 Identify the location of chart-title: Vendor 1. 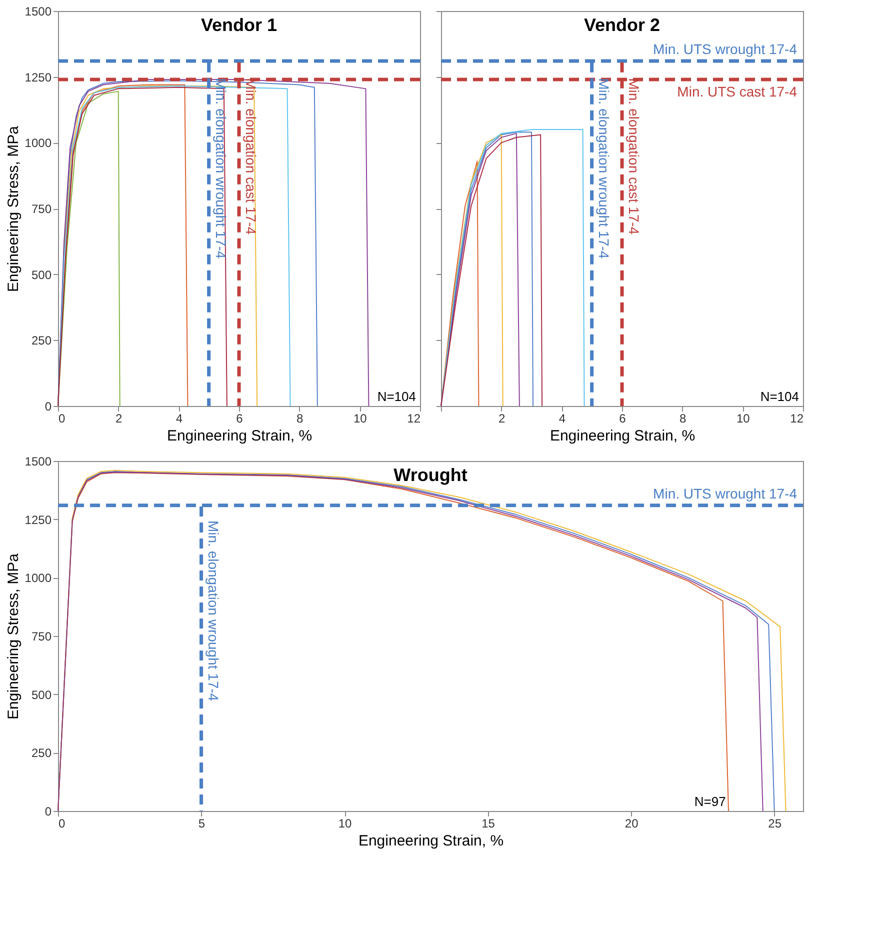
(239, 25).